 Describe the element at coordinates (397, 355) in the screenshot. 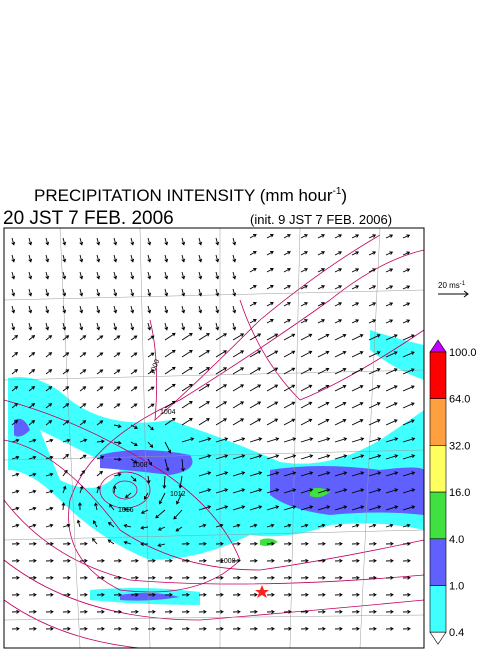

I see `precip-area` at that location.